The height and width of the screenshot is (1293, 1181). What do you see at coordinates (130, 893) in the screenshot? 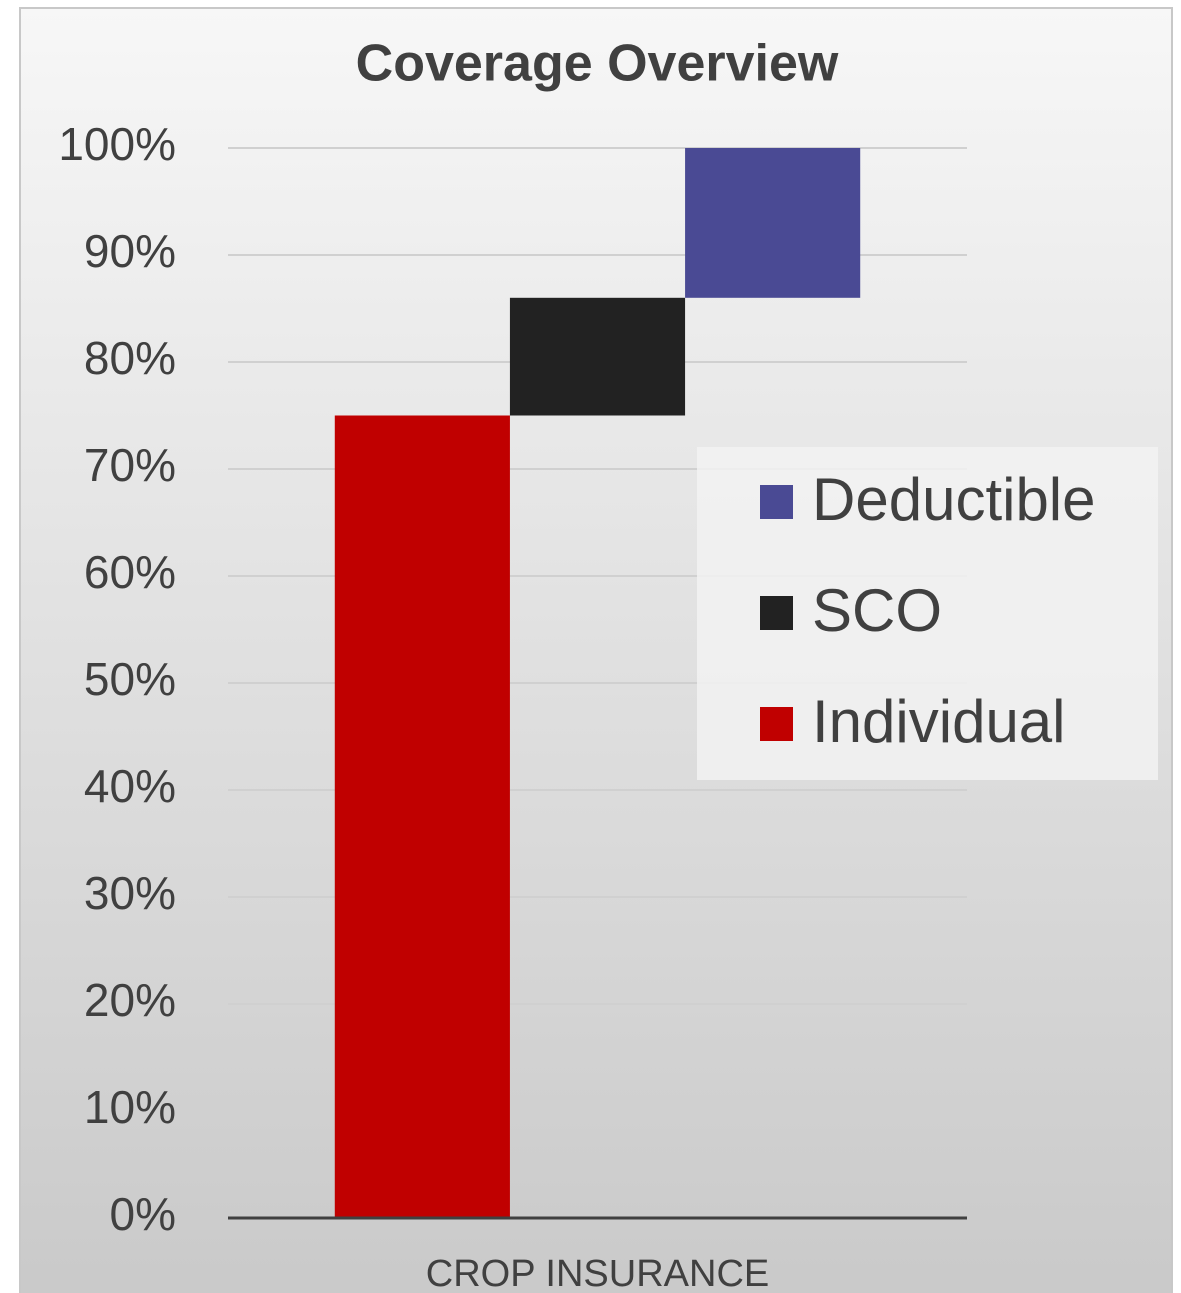
I see `y-tick-label: 30%` at bounding box center [130, 893].